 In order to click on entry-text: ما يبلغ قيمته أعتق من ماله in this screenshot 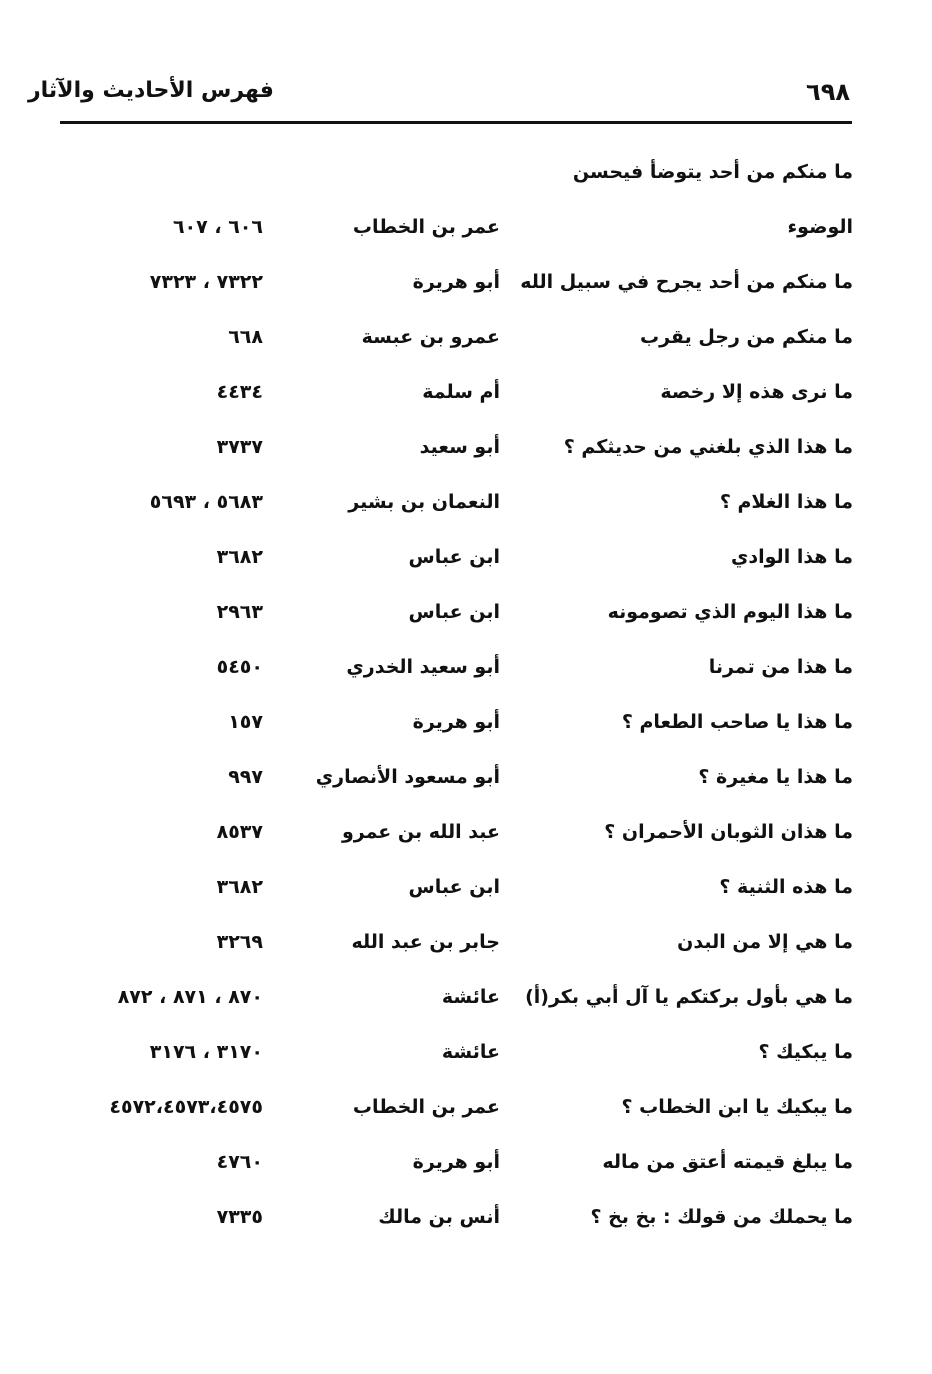, I will do `click(727, 1162)`.